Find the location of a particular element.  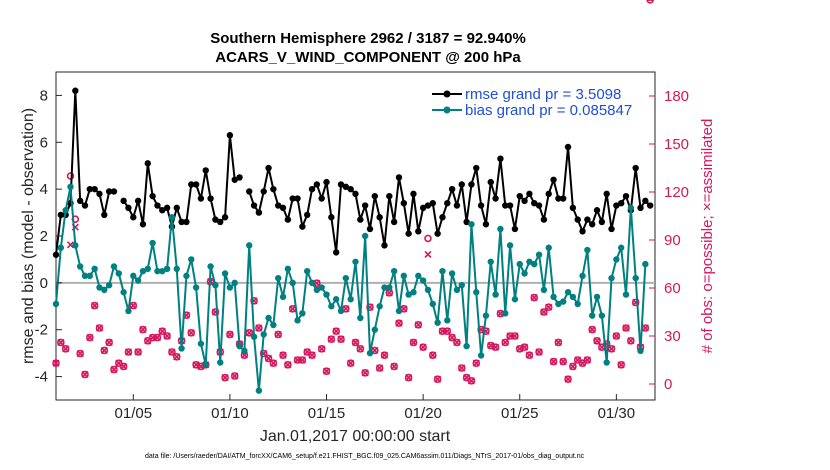

y-tick-label: -2 is located at coordinates (41, 330).